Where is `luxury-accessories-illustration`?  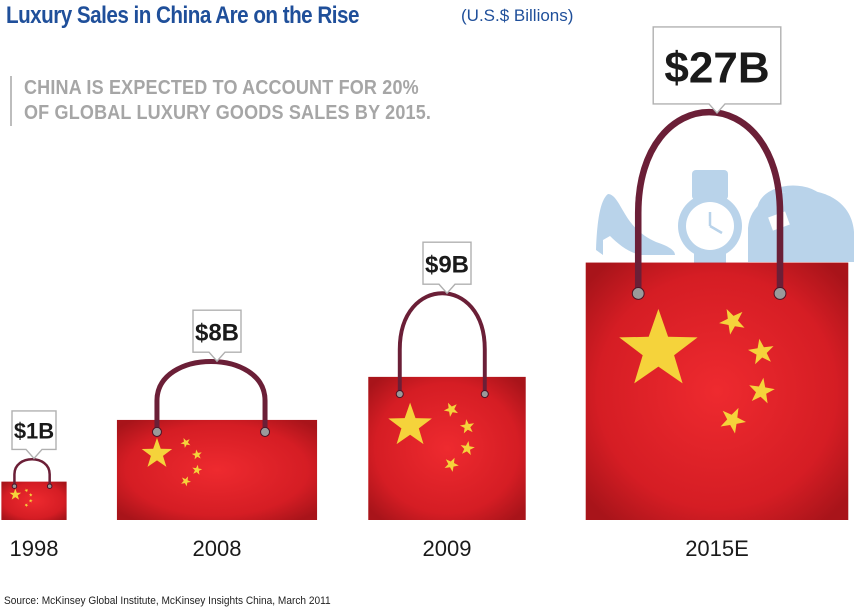
luxury-accessories-illustration is located at coordinates (725, 217).